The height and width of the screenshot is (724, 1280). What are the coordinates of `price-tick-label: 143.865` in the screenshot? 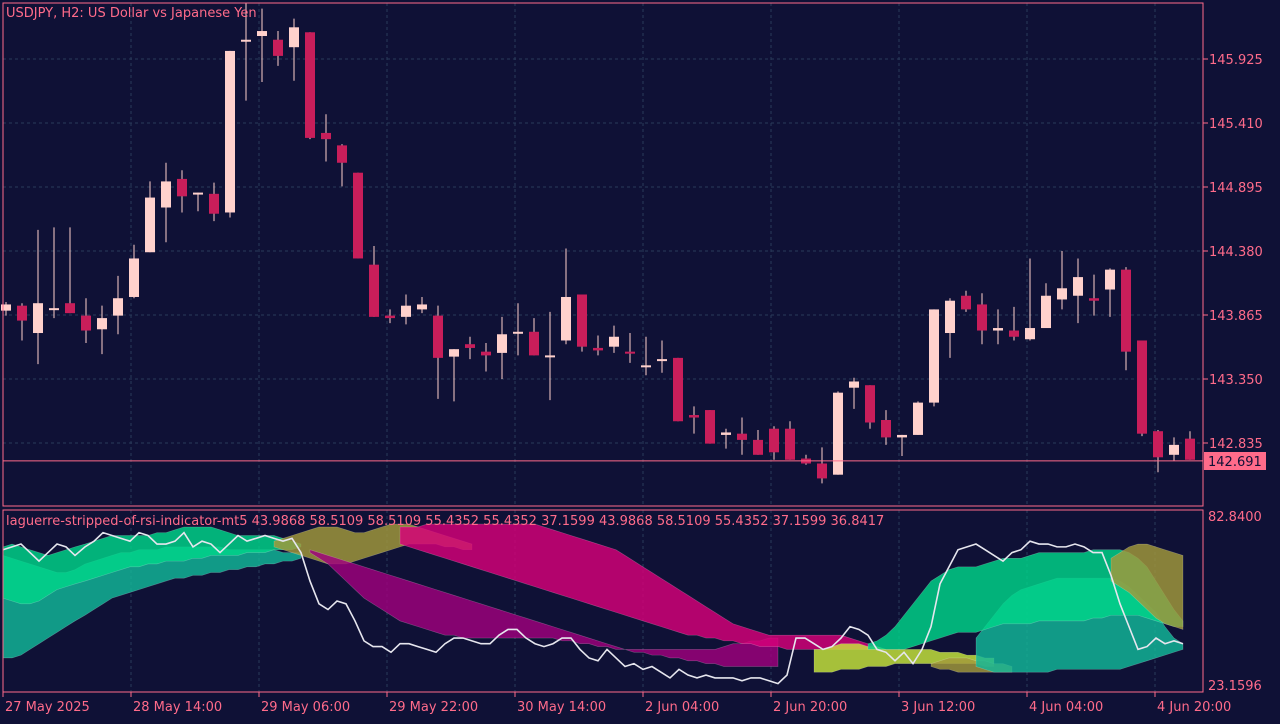 It's located at (1236, 316).